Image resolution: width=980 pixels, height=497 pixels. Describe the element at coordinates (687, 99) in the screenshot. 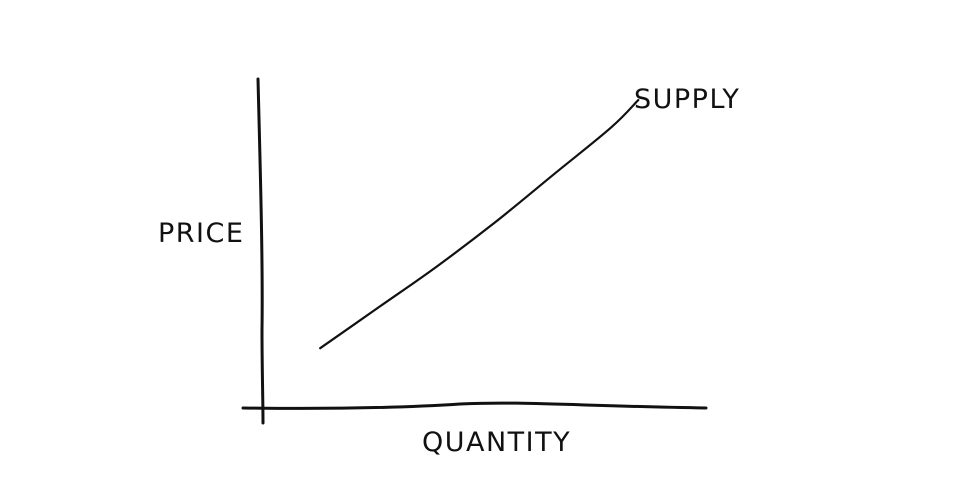

I see `supply-series-label: SUPPLY` at that location.